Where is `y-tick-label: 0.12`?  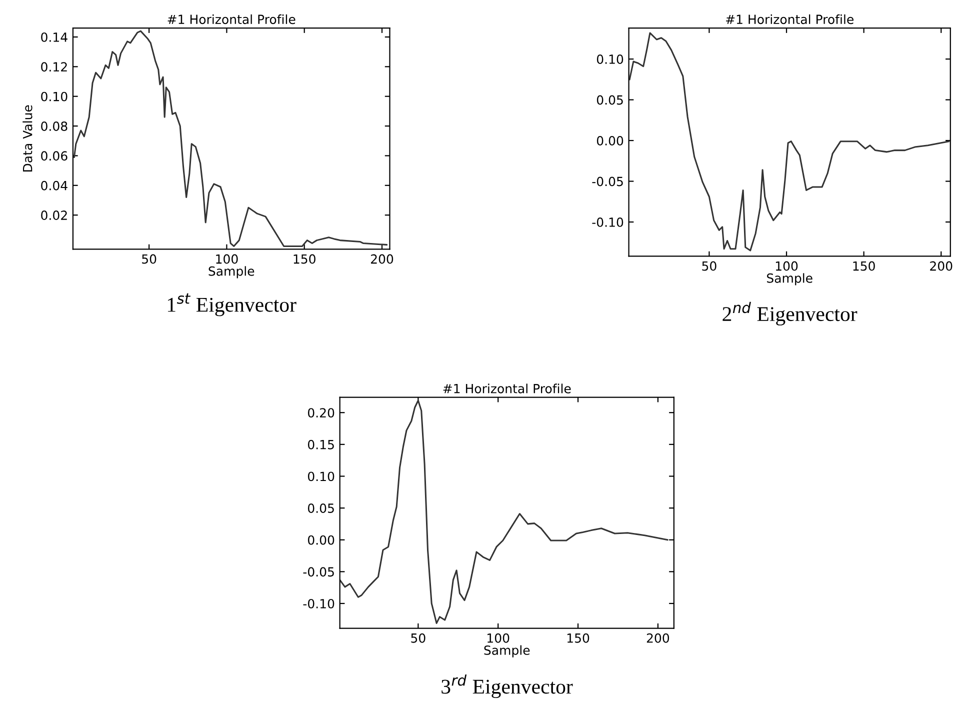
y-tick-label: 0.12 is located at coordinates (54, 67).